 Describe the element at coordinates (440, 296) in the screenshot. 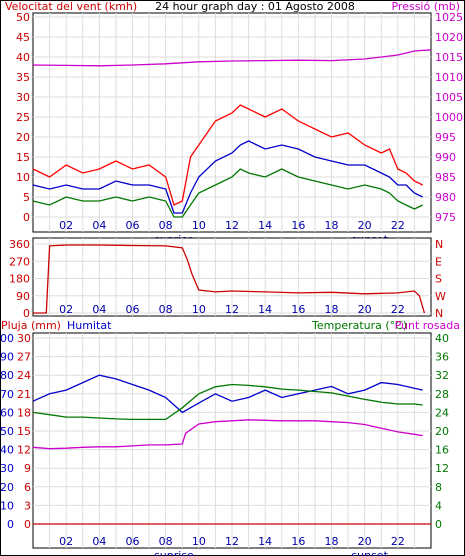

I see `right-tick-label: W` at that location.